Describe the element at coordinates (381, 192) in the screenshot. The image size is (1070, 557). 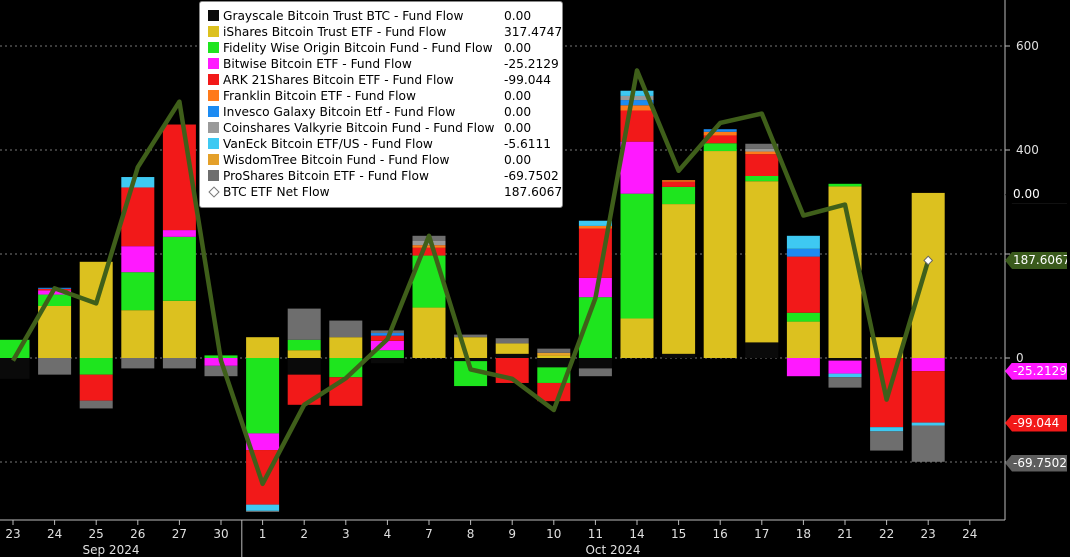
I see `legend-row: BTC ETF Net Flow 187.6067` at that location.